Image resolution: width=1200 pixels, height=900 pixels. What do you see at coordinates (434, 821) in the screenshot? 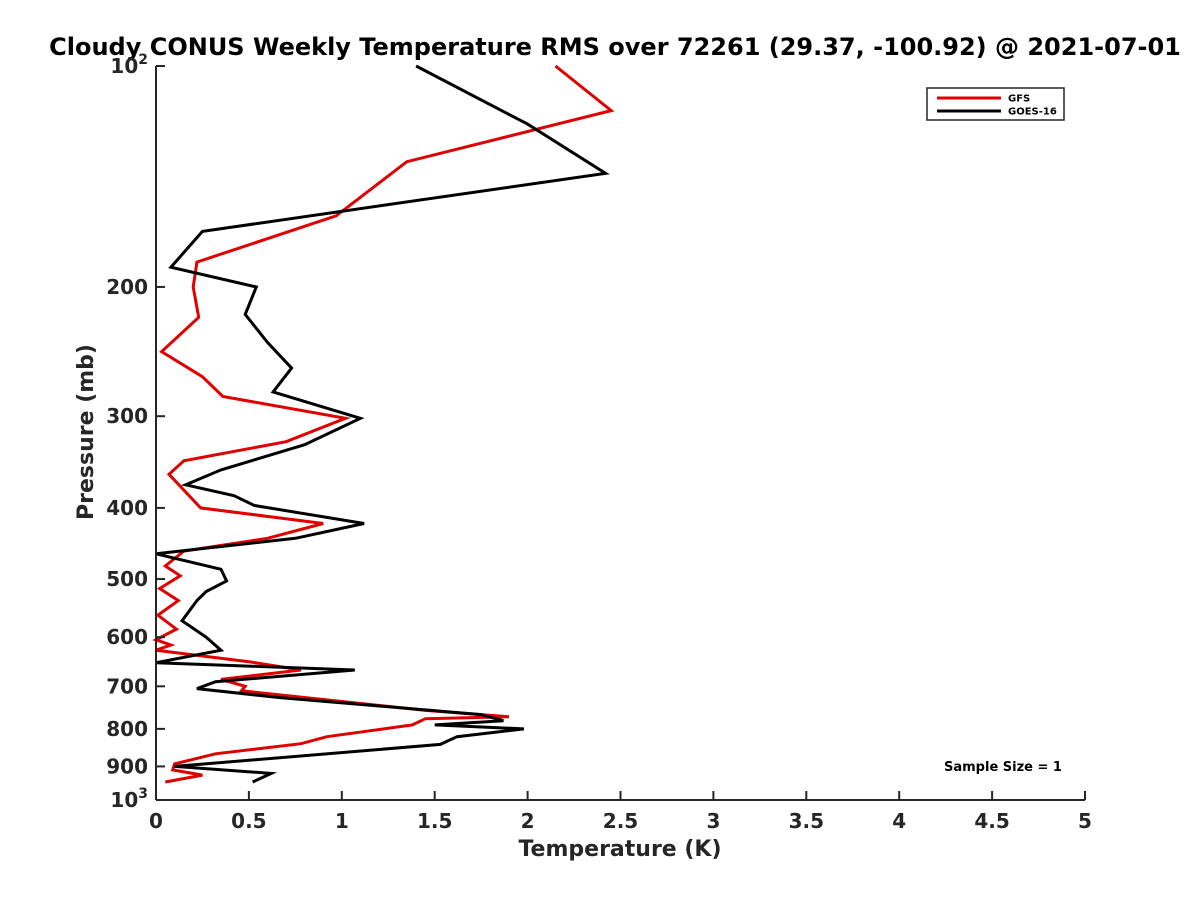
I see `x-tick-label: 1.5` at bounding box center [434, 821].